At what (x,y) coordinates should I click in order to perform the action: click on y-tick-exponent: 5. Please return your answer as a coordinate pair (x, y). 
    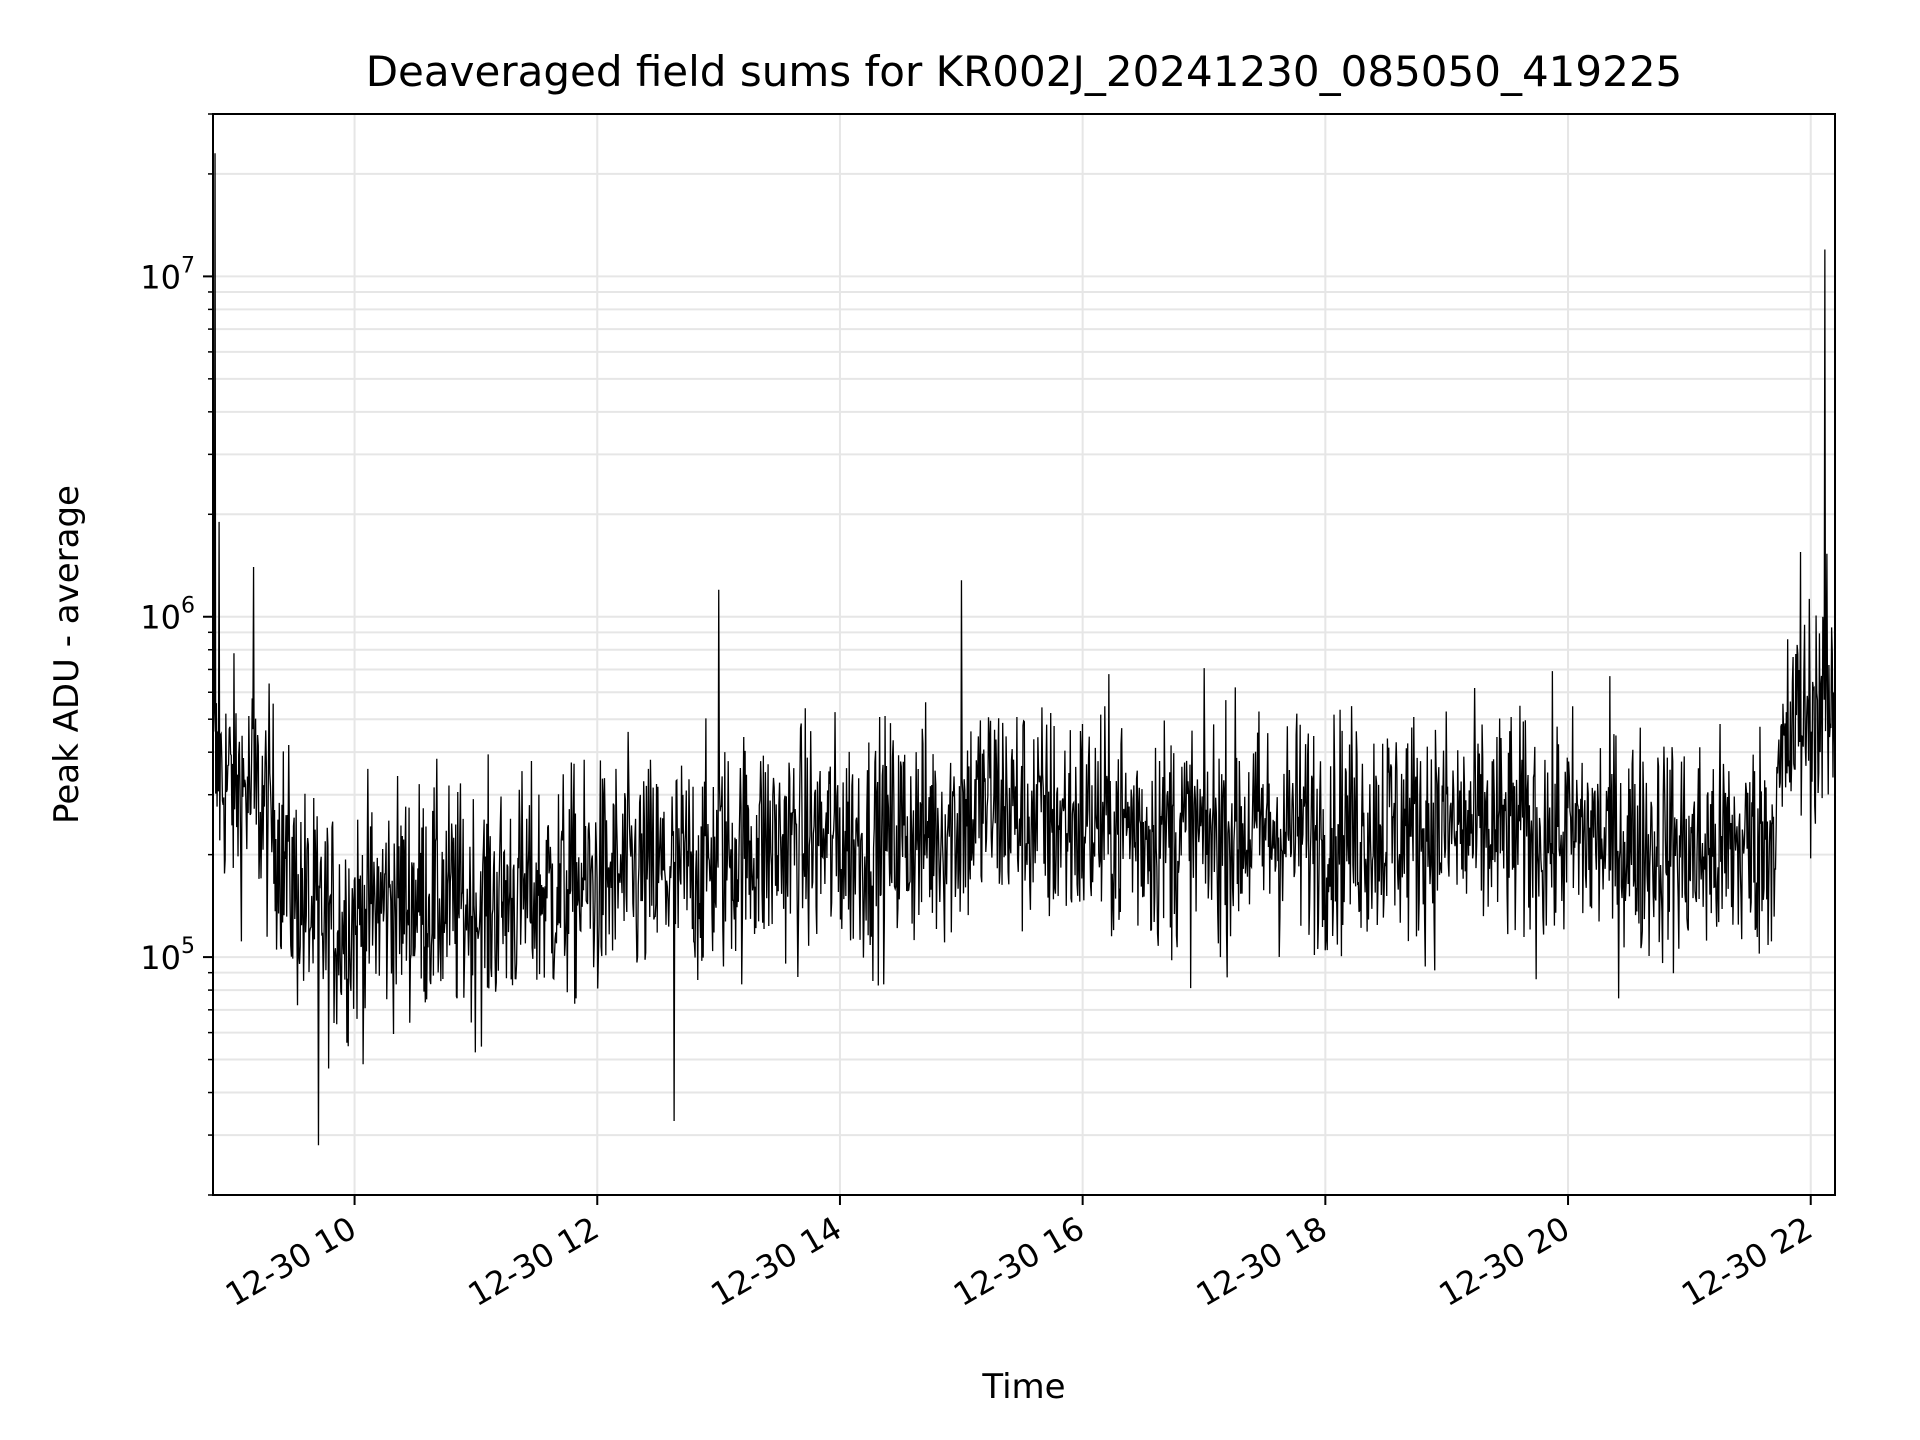
    Looking at the image, I should click on (188, 946).